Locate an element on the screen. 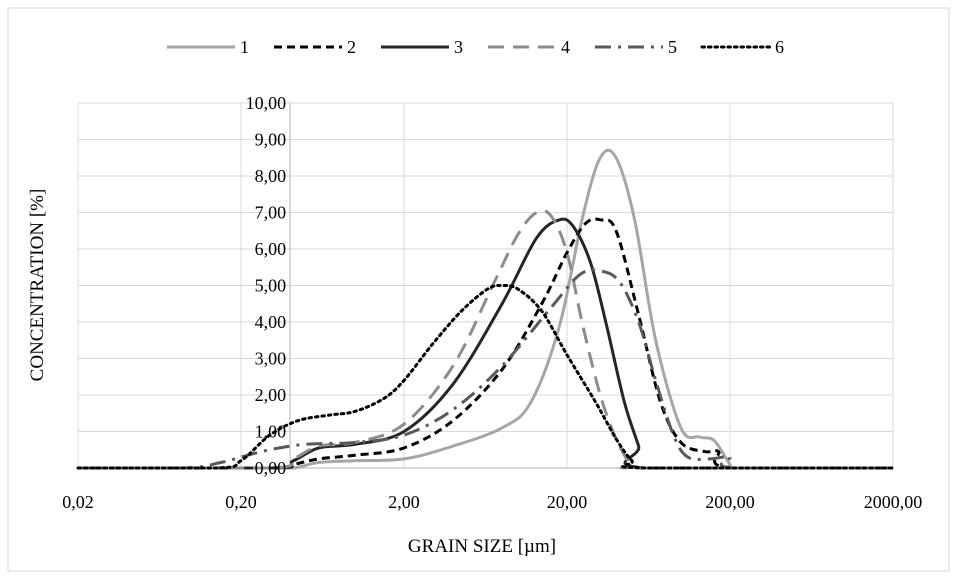 The width and height of the screenshot is (957, 579). x-axis-title: GRAIN SIZE [µm] is located at coordinates (482, 546).